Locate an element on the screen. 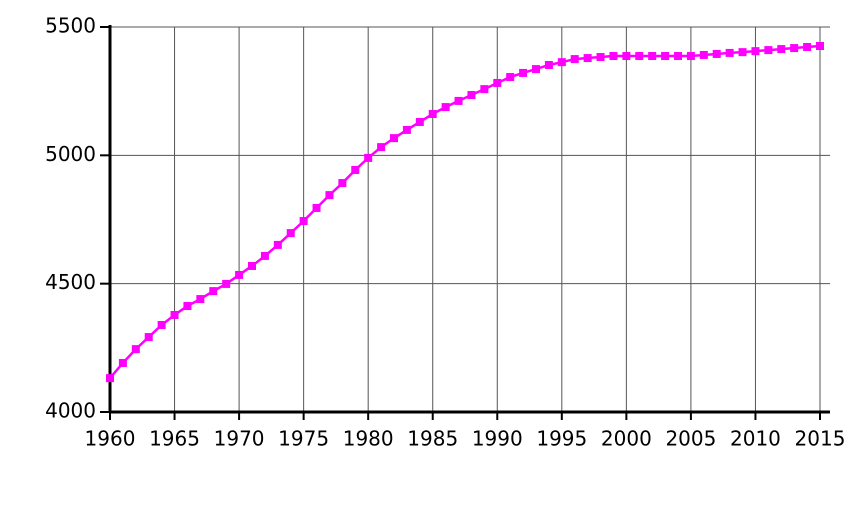  x-tick-label: 1970 is located at coordinates (239, 439).